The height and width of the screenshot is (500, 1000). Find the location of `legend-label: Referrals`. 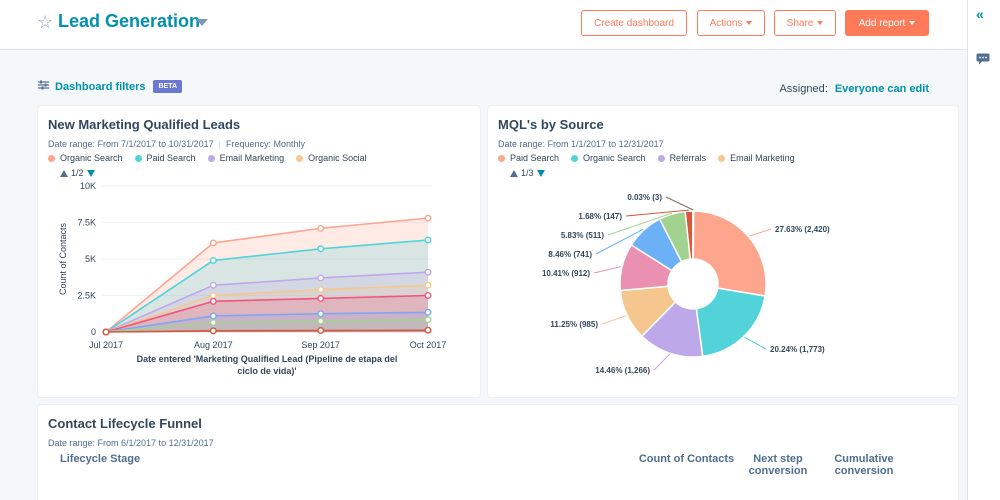

legend-label: Referrals is located at coordinates (688, 158).